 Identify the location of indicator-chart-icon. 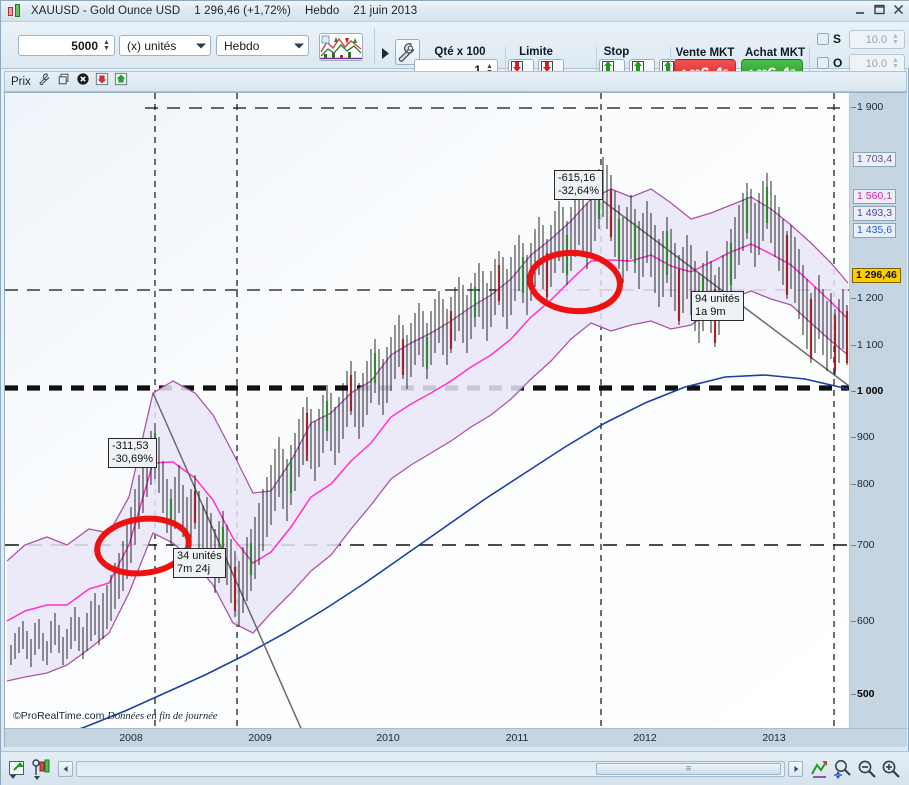
(341, 47).